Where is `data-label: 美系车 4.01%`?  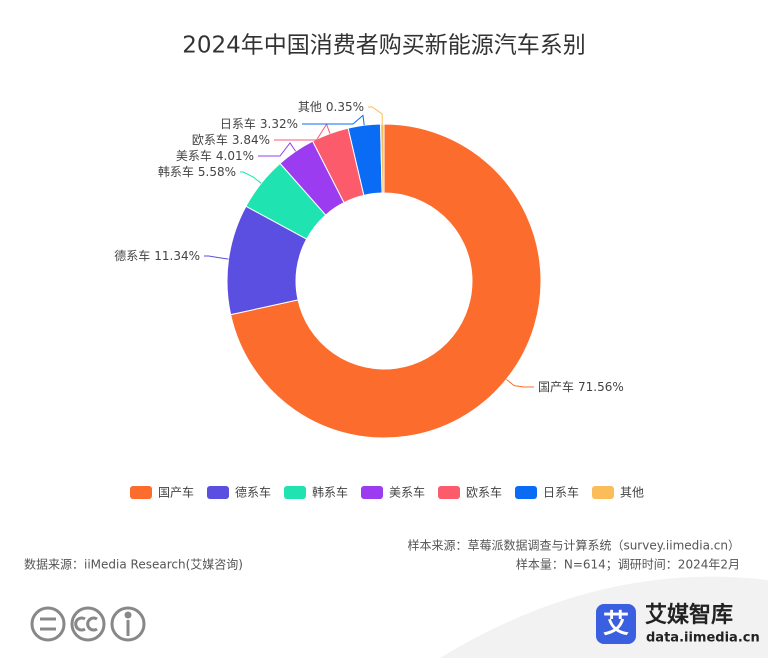 data-label: 美系车 4.01% is located at coordinates (215, 155).